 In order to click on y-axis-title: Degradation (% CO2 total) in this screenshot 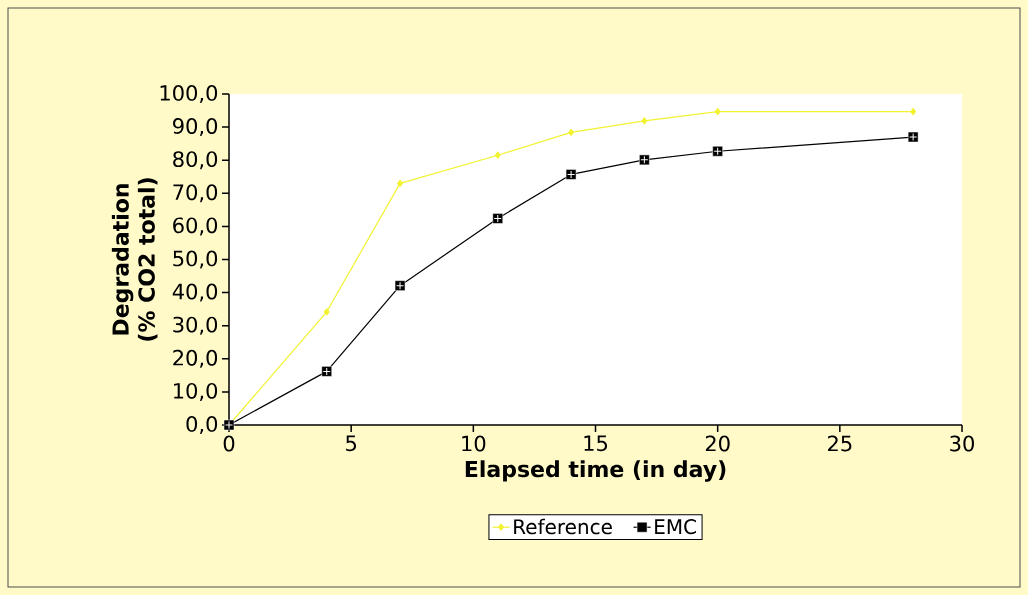, I will do `click(134, 259)`.